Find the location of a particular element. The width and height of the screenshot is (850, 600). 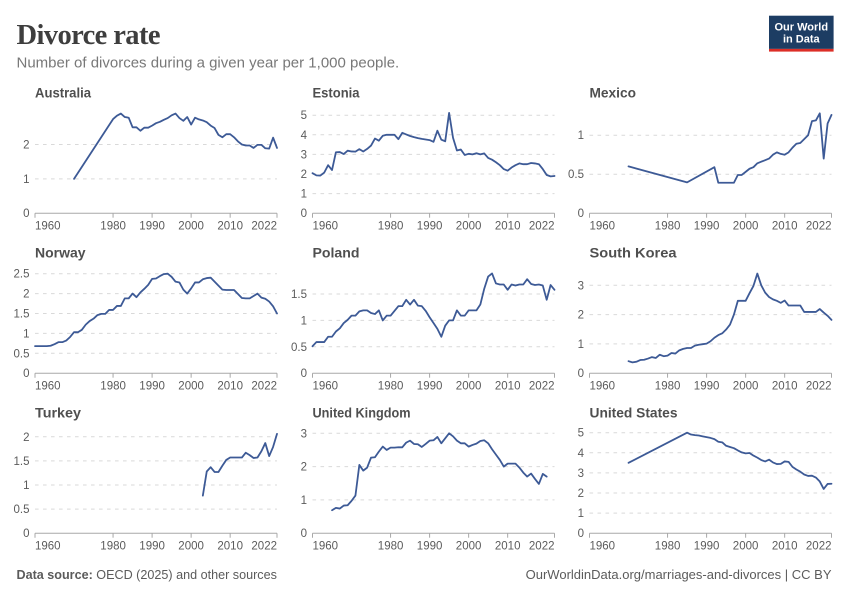

svg-text: Australia is located at coordinates (63, 93).